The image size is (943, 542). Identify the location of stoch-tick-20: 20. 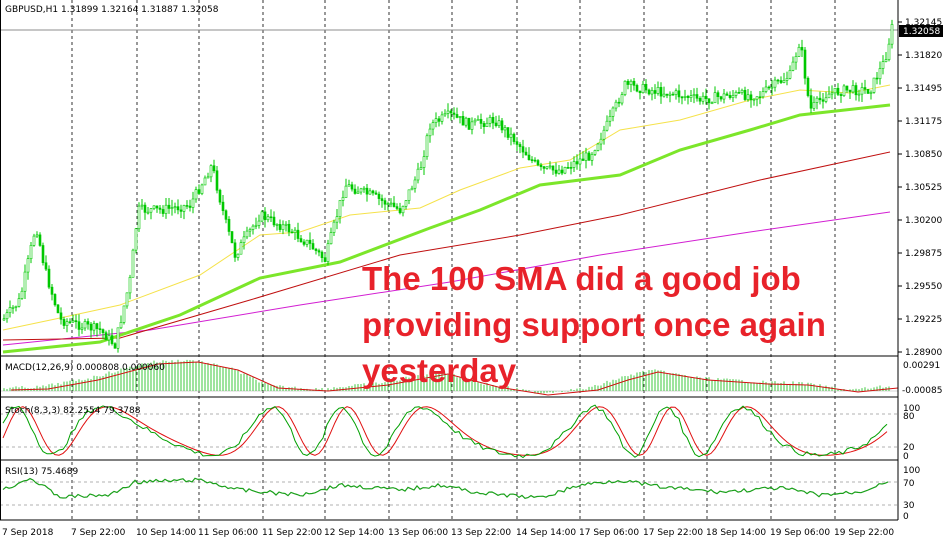
(909, 448).